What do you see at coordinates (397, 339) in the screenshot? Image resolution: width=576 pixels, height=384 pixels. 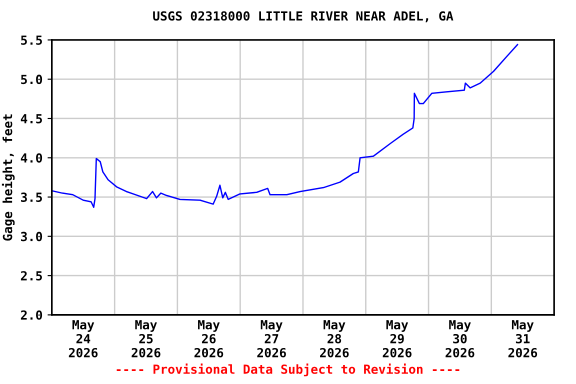 I see `x-tick-label: May 29 2026` at bounding box center [397, 339].